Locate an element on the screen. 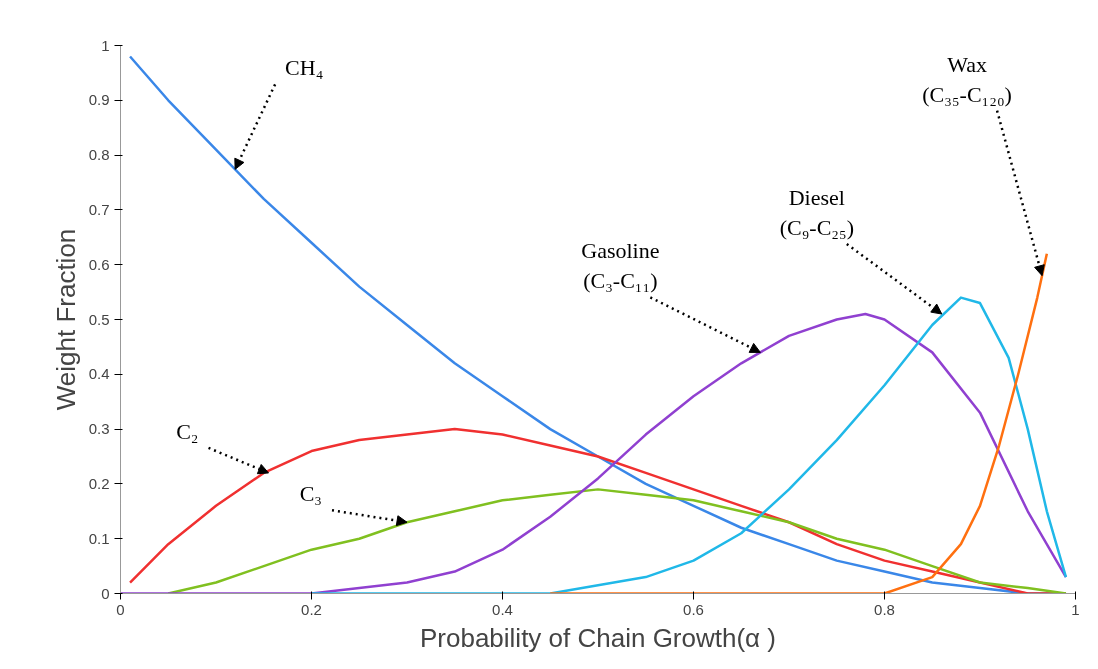 Image resolution: width=1098 pixels, height=669 pixels. y-tick-label: 0.8 is located at coordinates (99, 155).